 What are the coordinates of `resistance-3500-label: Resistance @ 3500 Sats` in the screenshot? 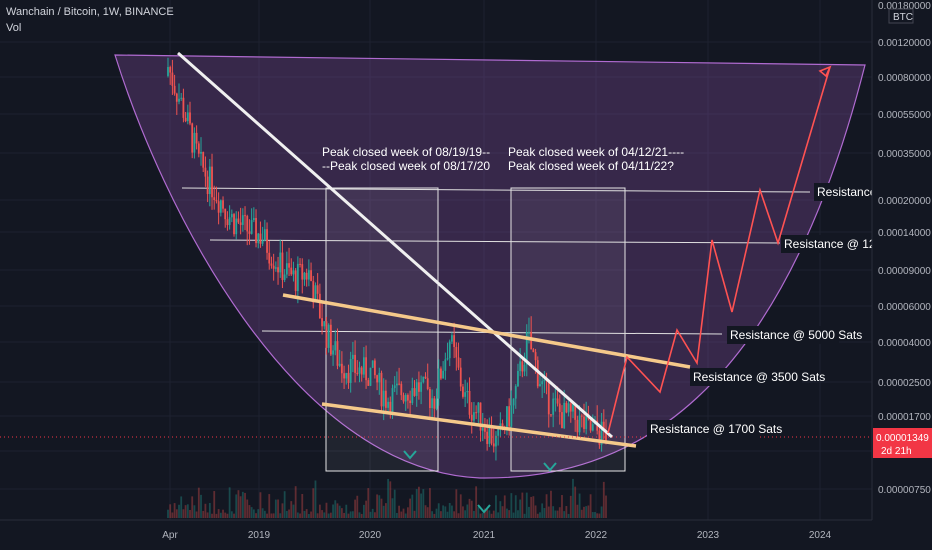 It's located at (759, 377).